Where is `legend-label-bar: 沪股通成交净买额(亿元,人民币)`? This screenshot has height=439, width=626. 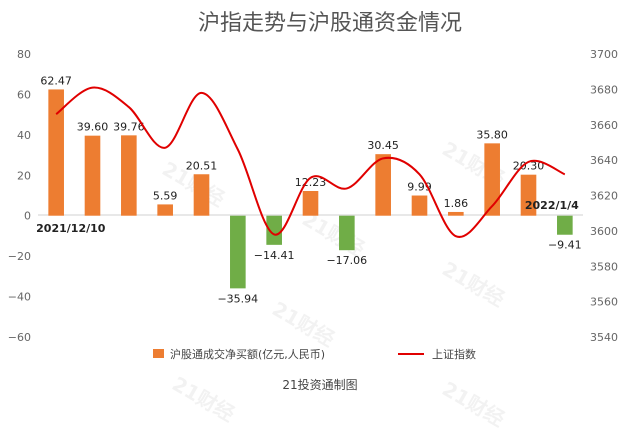 legend-label-bar: 沪股通成交净买额(亿元,人民币) is located at coordinates (247, 354).